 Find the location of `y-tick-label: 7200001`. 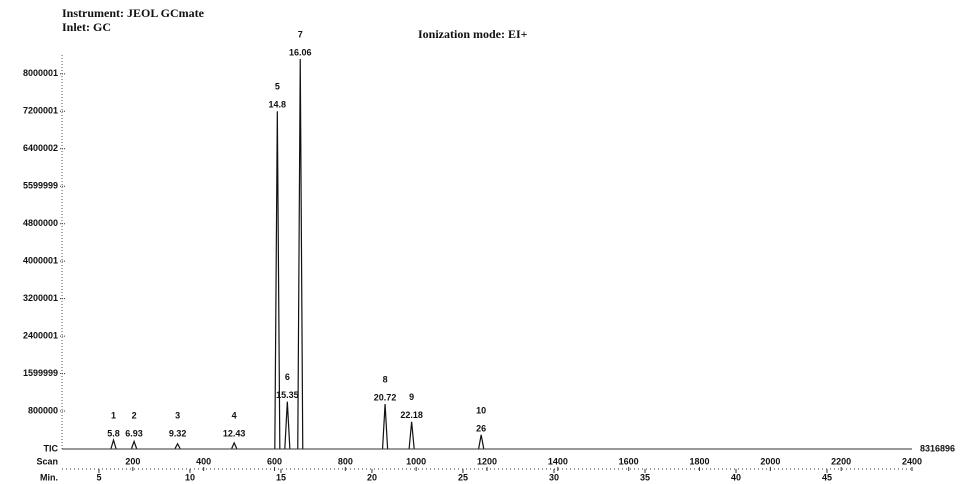

y-tick-label: 7200001 is located at coordinates (40, 111).